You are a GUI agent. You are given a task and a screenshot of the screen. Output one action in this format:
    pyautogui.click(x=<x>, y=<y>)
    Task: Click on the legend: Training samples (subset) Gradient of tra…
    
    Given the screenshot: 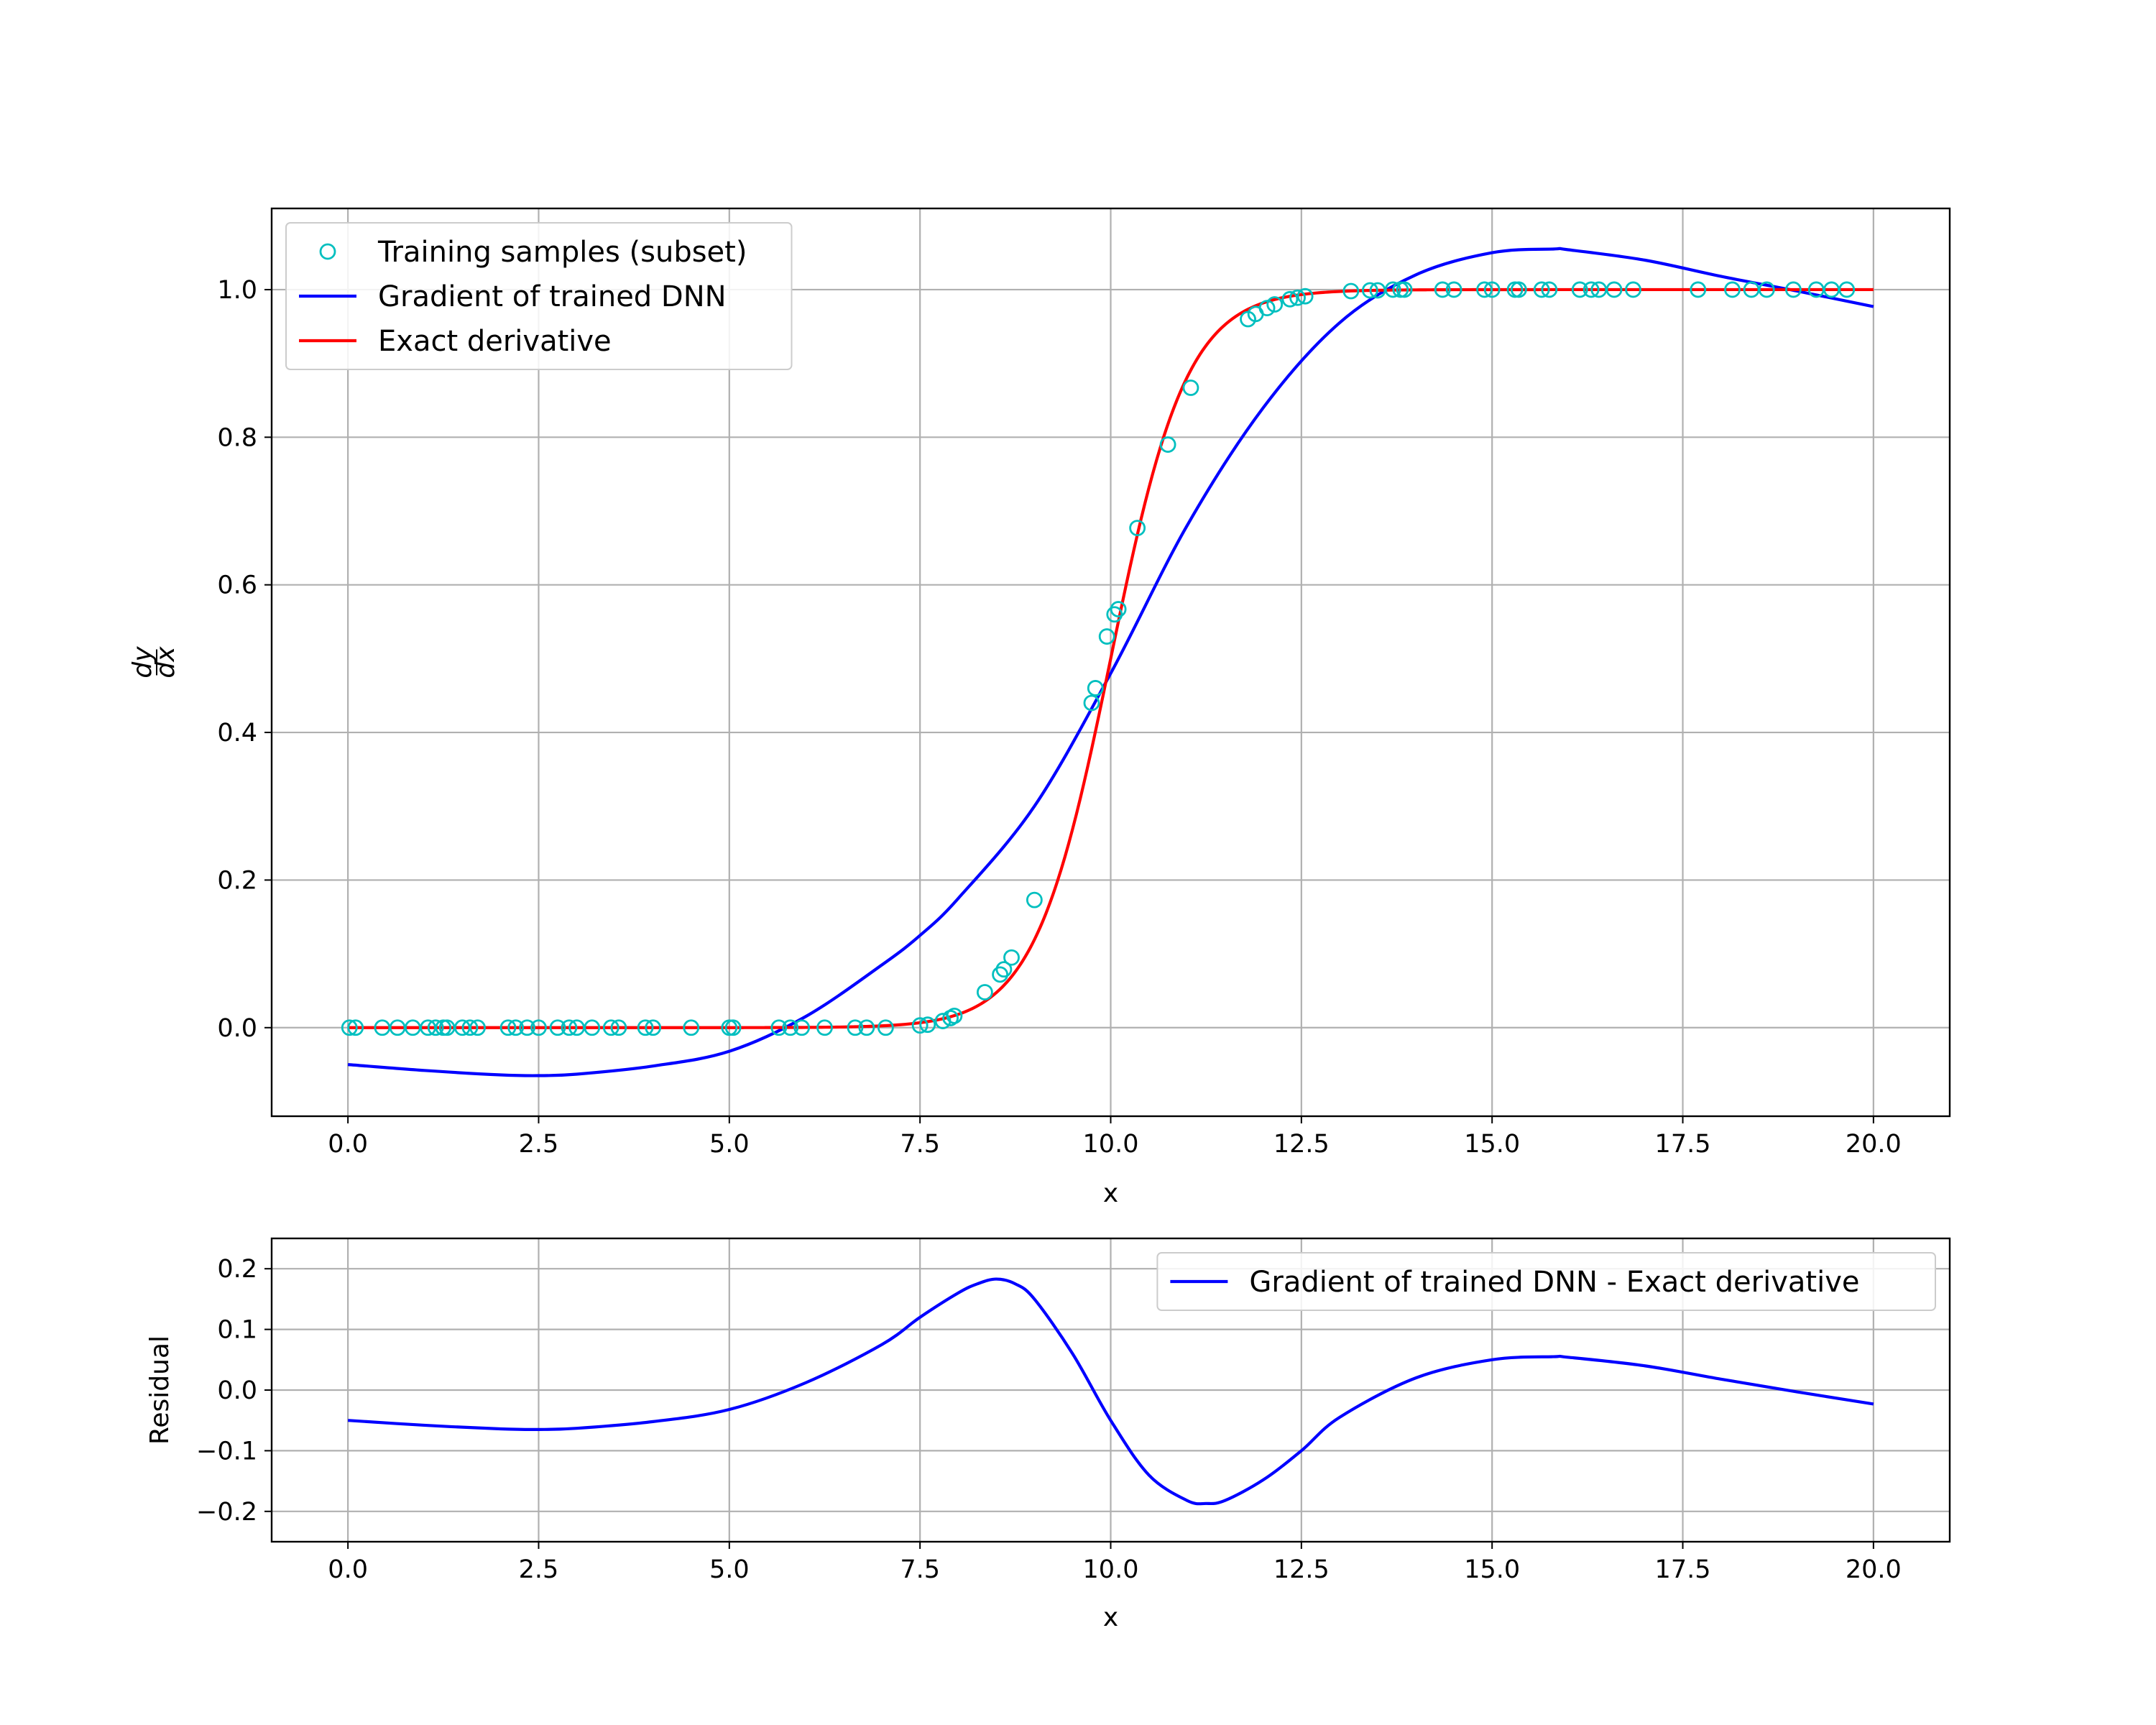 What is the action you would take?
    pyautogui.click(x=539, y=296)
    